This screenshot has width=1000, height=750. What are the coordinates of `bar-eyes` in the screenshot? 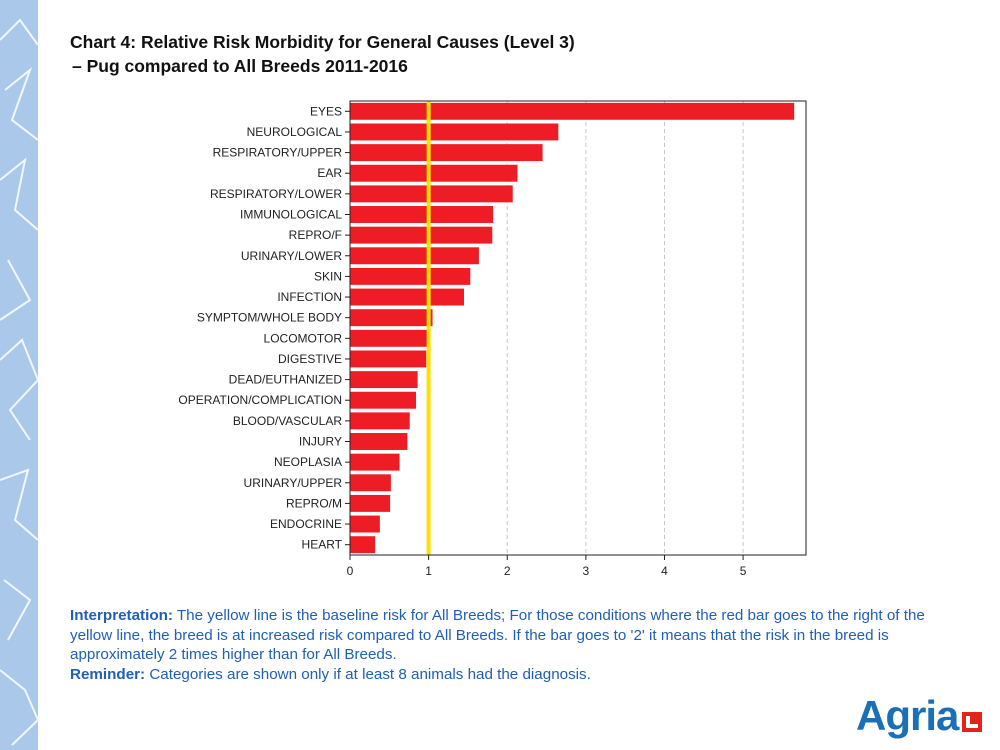 It's located at (572, 111).